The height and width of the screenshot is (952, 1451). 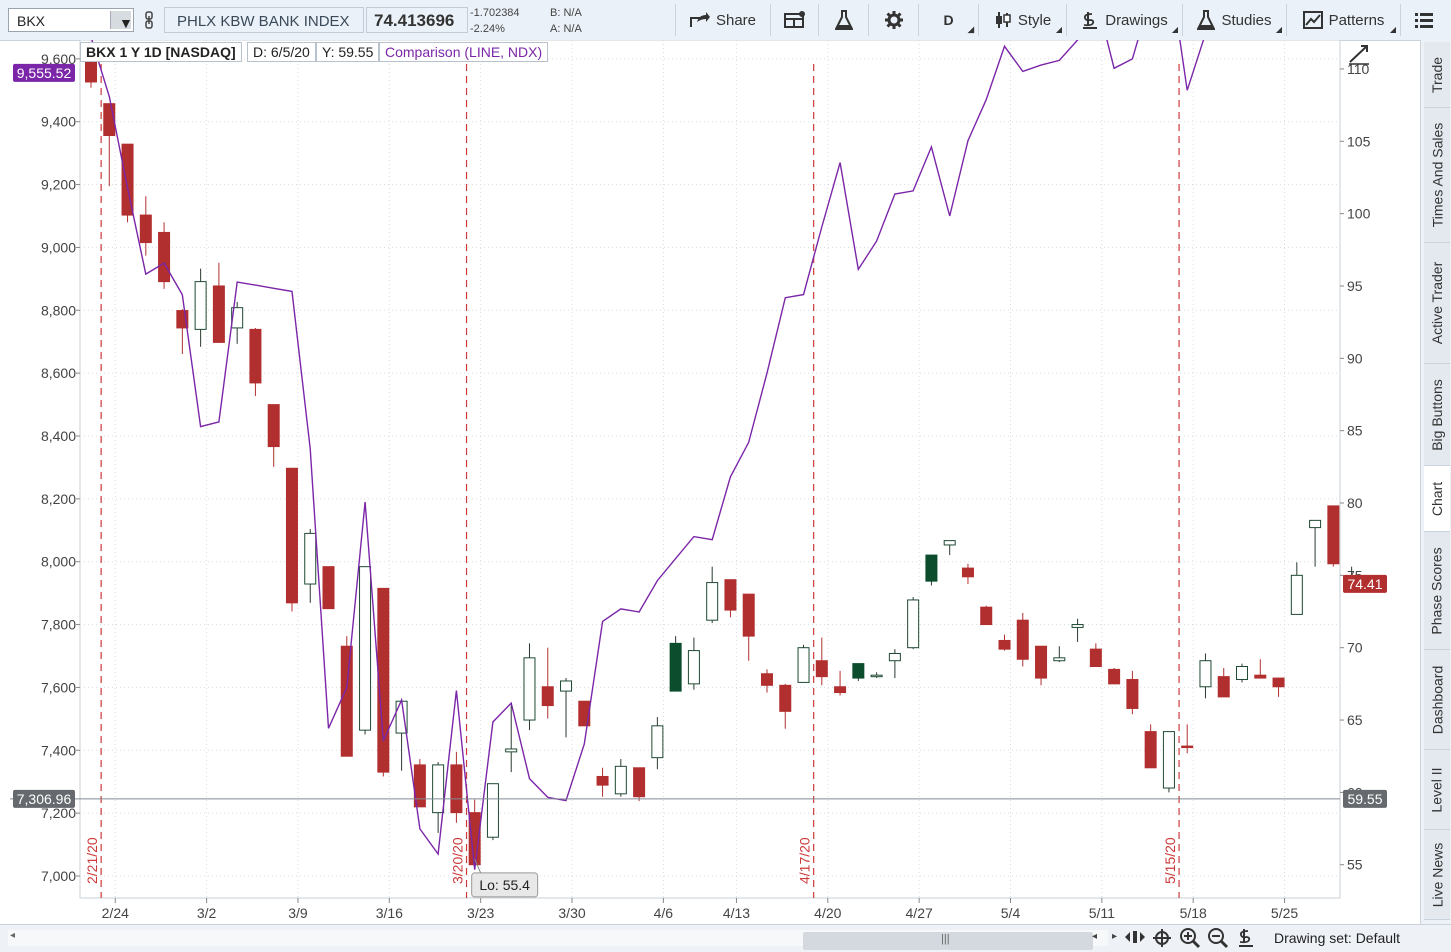 I want to click on right-tick-label: 55, so click(x=1355, y=865).